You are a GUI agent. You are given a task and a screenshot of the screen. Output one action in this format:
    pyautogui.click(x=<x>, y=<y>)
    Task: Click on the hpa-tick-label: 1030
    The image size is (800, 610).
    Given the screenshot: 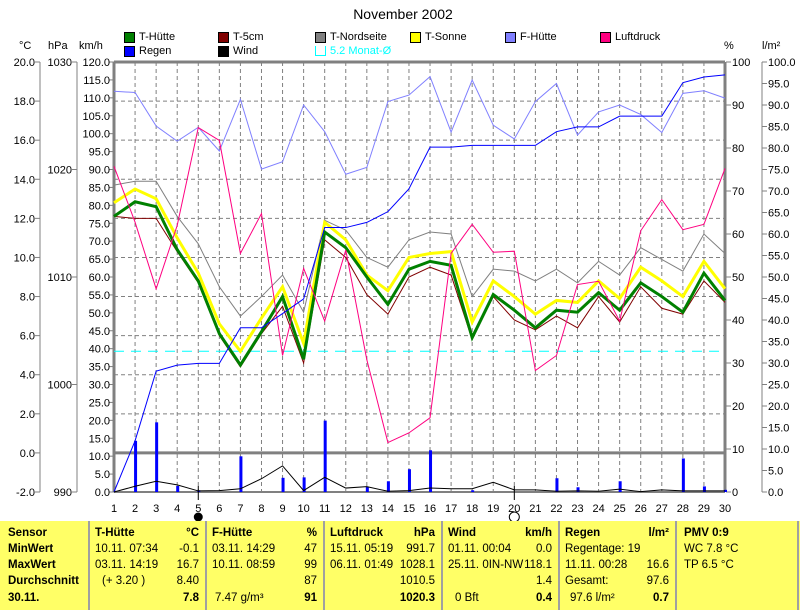 What is the action you would take?
    pyautogui.click(x=60, y=63)
    